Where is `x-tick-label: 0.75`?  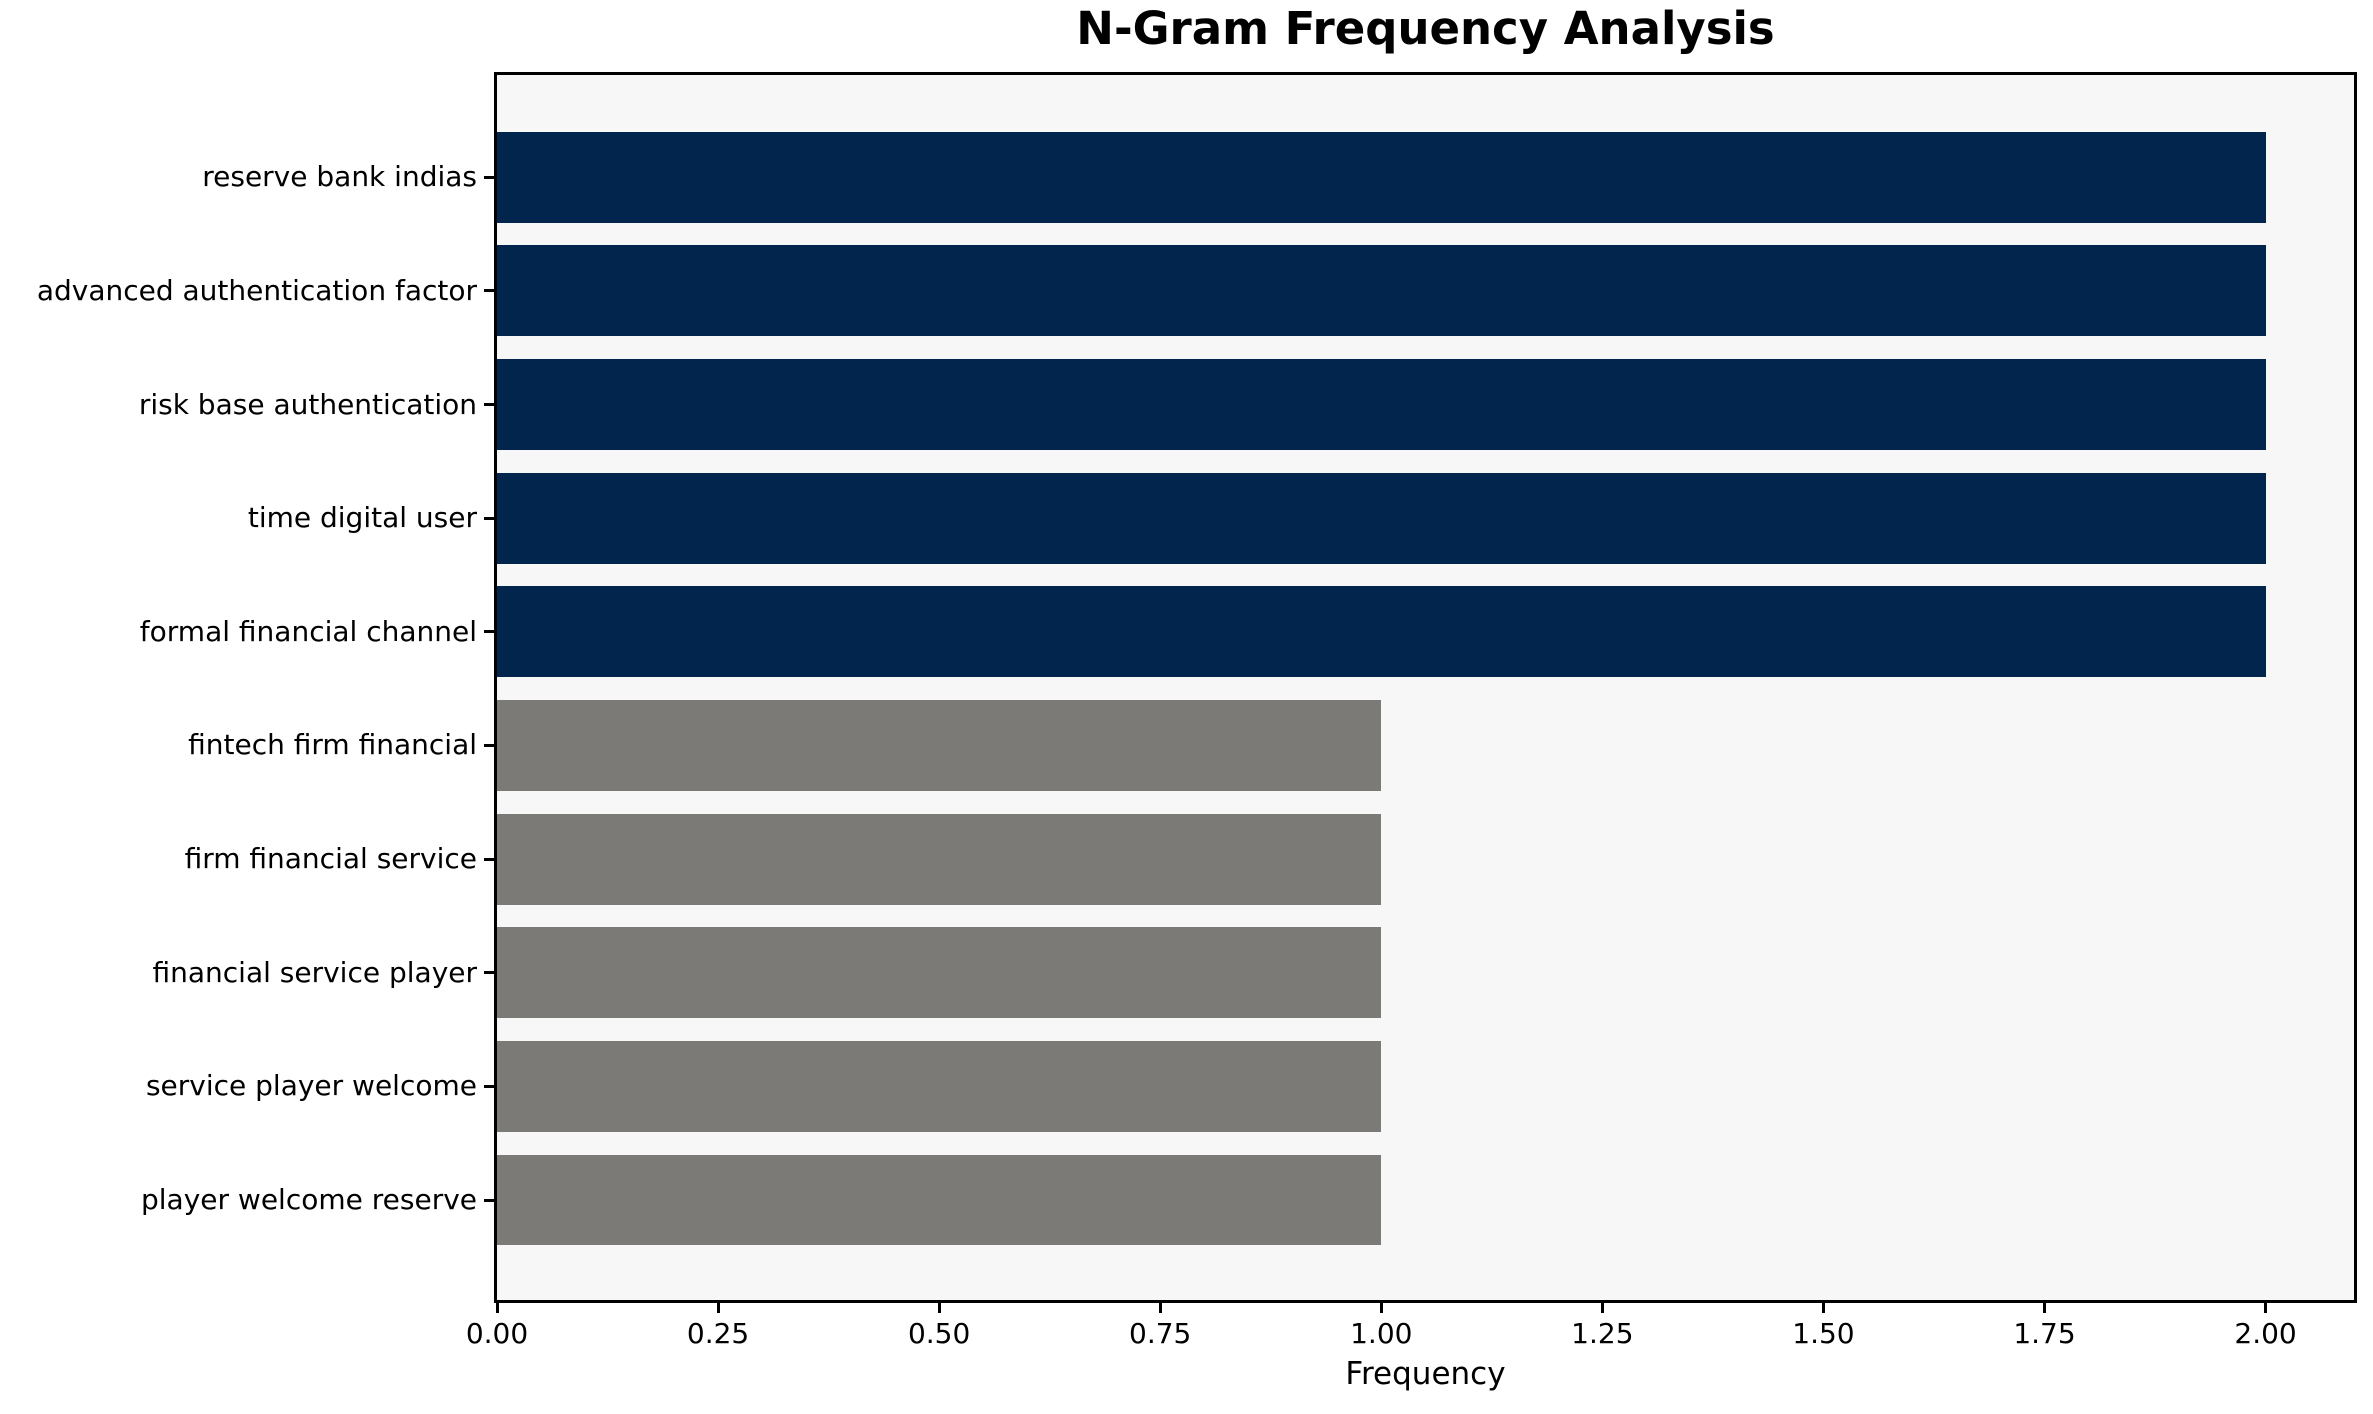 x-tick-label: 0.75 is located at coordinates (1160, 1333).